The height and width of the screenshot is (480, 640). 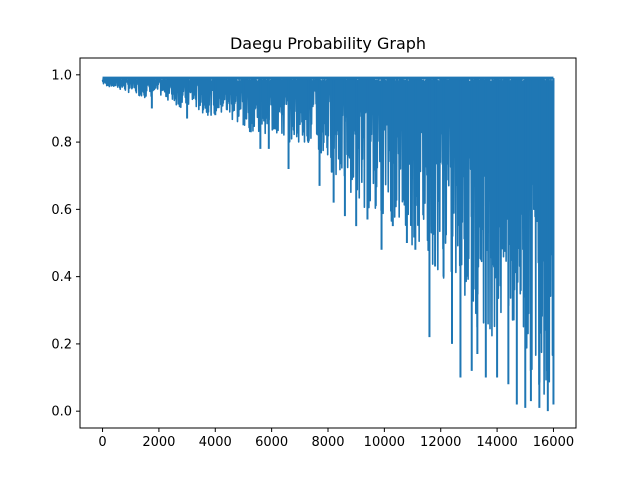 What do you see at coordinates (158, 442) in the screenshot?
I see `x-tick-label: 2000` at bounding box center [158, 442].